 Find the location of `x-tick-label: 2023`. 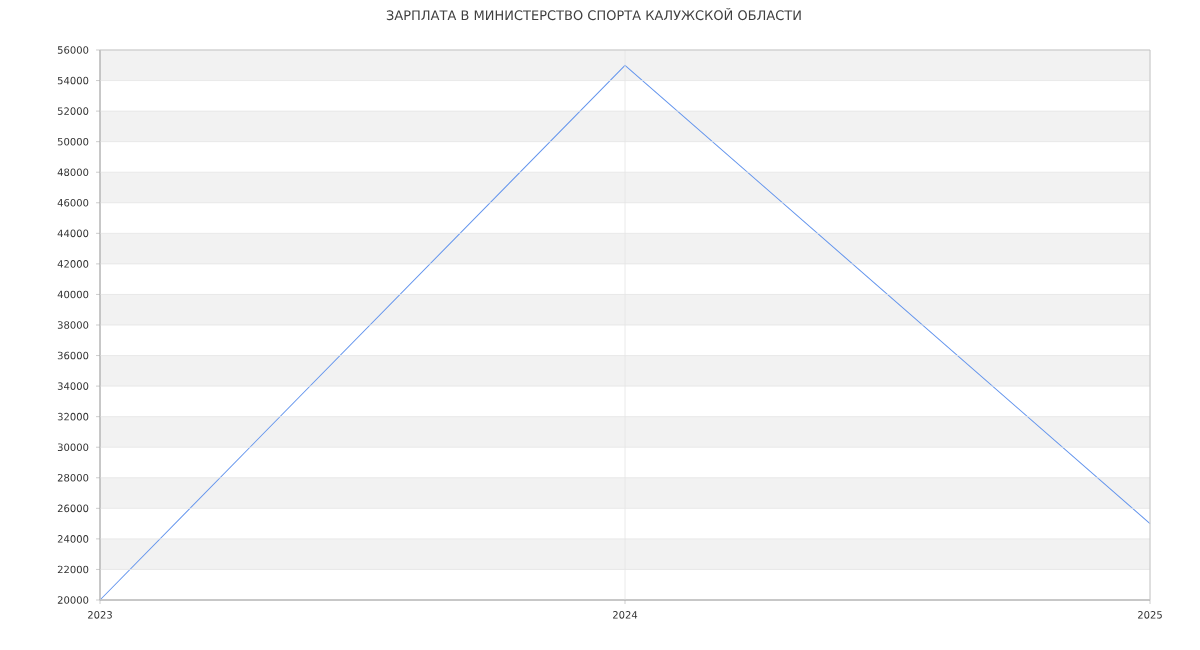

x-tick-label: 2023 is located at coordinates (100, 615).